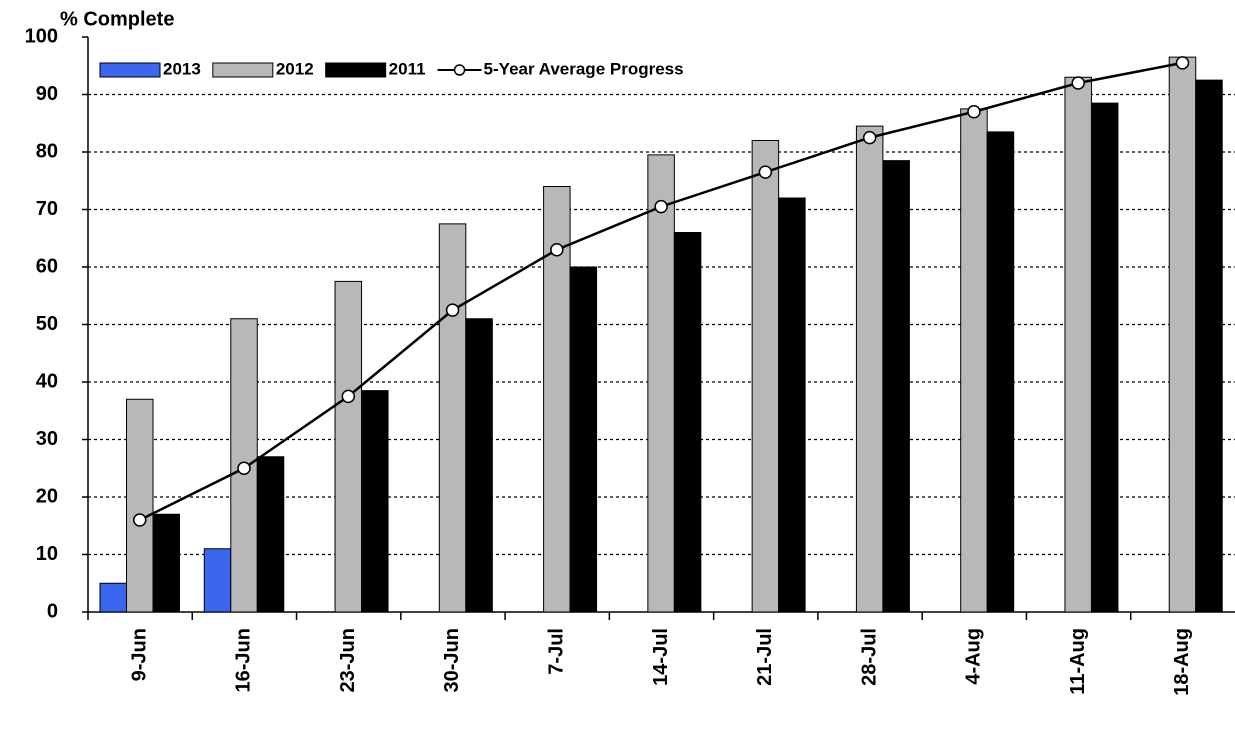  Describe the element at coordinates (1078, 661) in the screenshot. I see `x-tick-label: 11-Aug` at that location.